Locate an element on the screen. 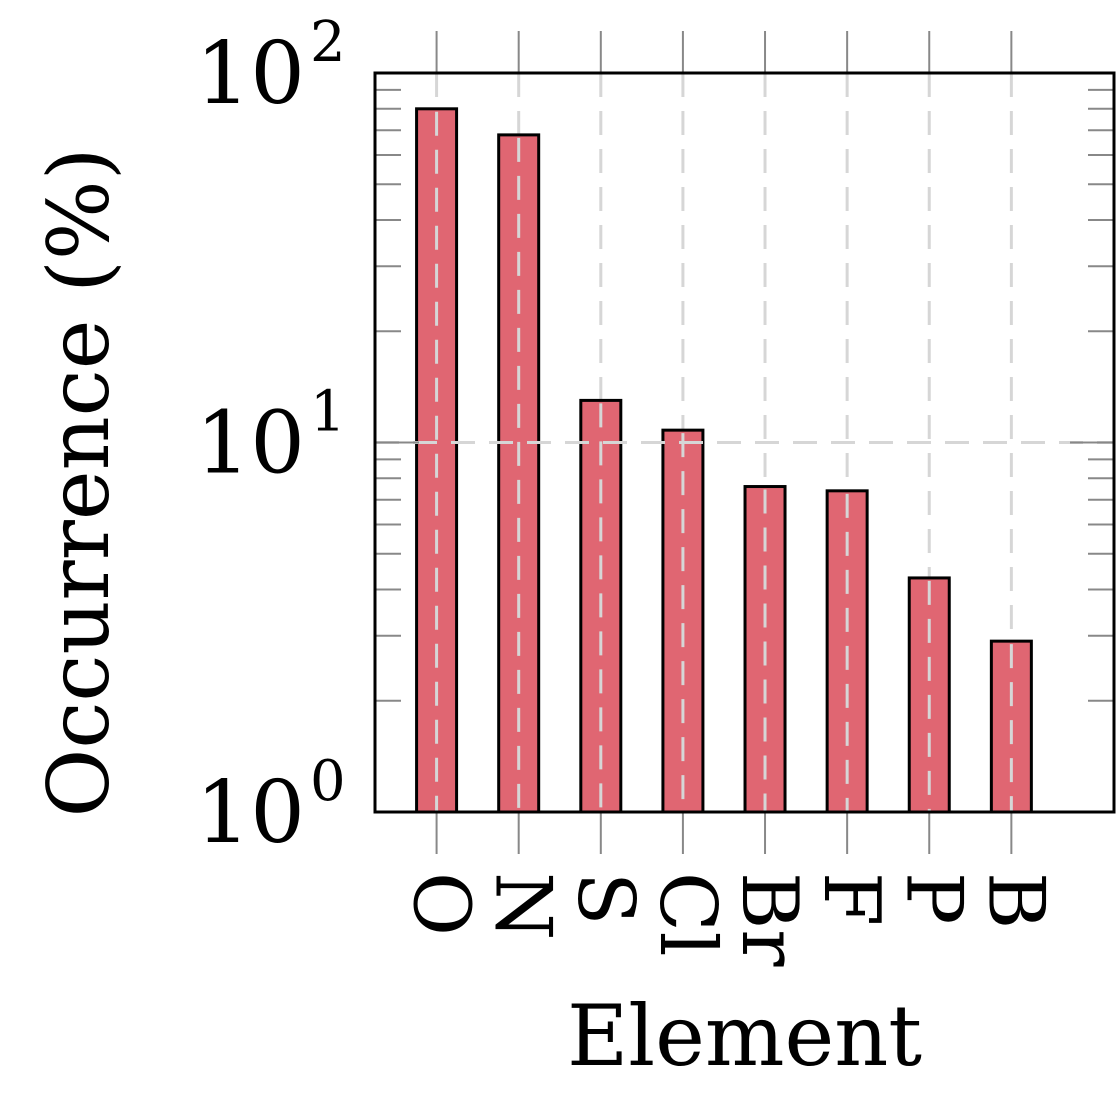 This screenshot has height=1094, width=1116. y-tick-exponent-0: 0 is located at coordinates (328, 781).